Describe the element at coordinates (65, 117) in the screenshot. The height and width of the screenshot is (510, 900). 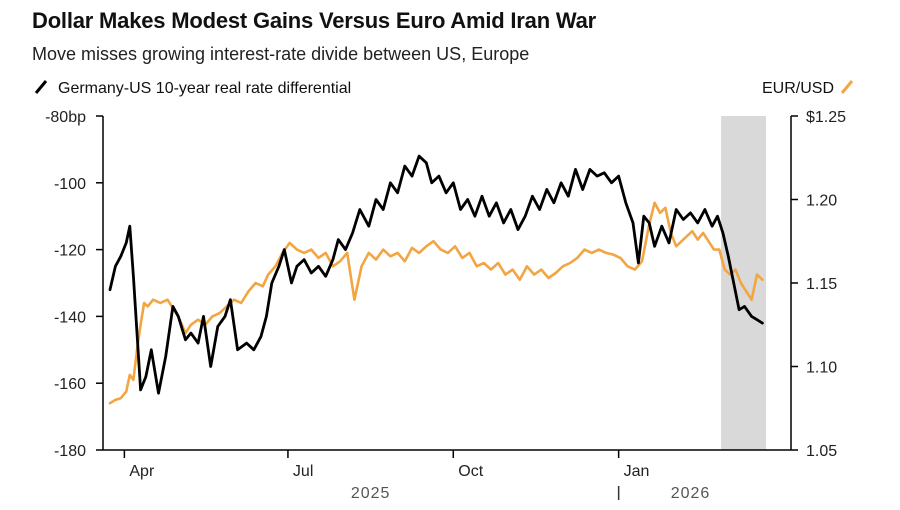
I see `left-tick-label: -80bp` at that location.